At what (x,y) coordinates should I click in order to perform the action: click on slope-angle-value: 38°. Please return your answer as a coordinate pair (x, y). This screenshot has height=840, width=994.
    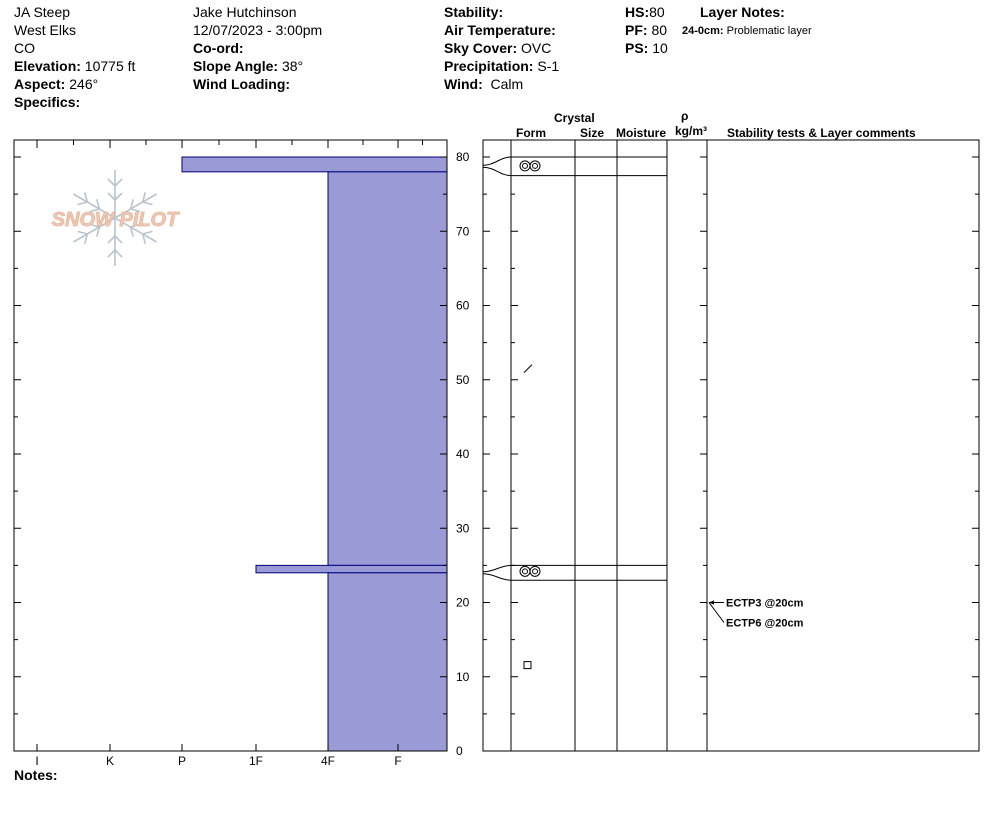
    Looking at the image, I should click on (292, 66).